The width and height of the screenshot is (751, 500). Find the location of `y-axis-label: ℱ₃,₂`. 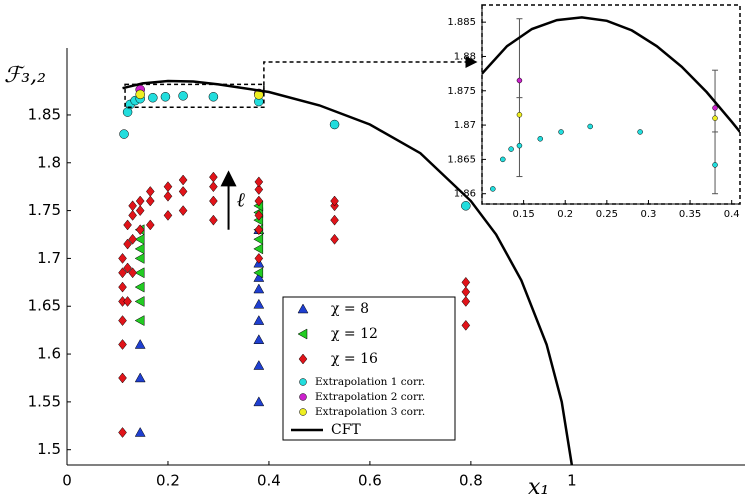

y-axis-label: ℱ₃,₂ is located at coordinates (25, 75).